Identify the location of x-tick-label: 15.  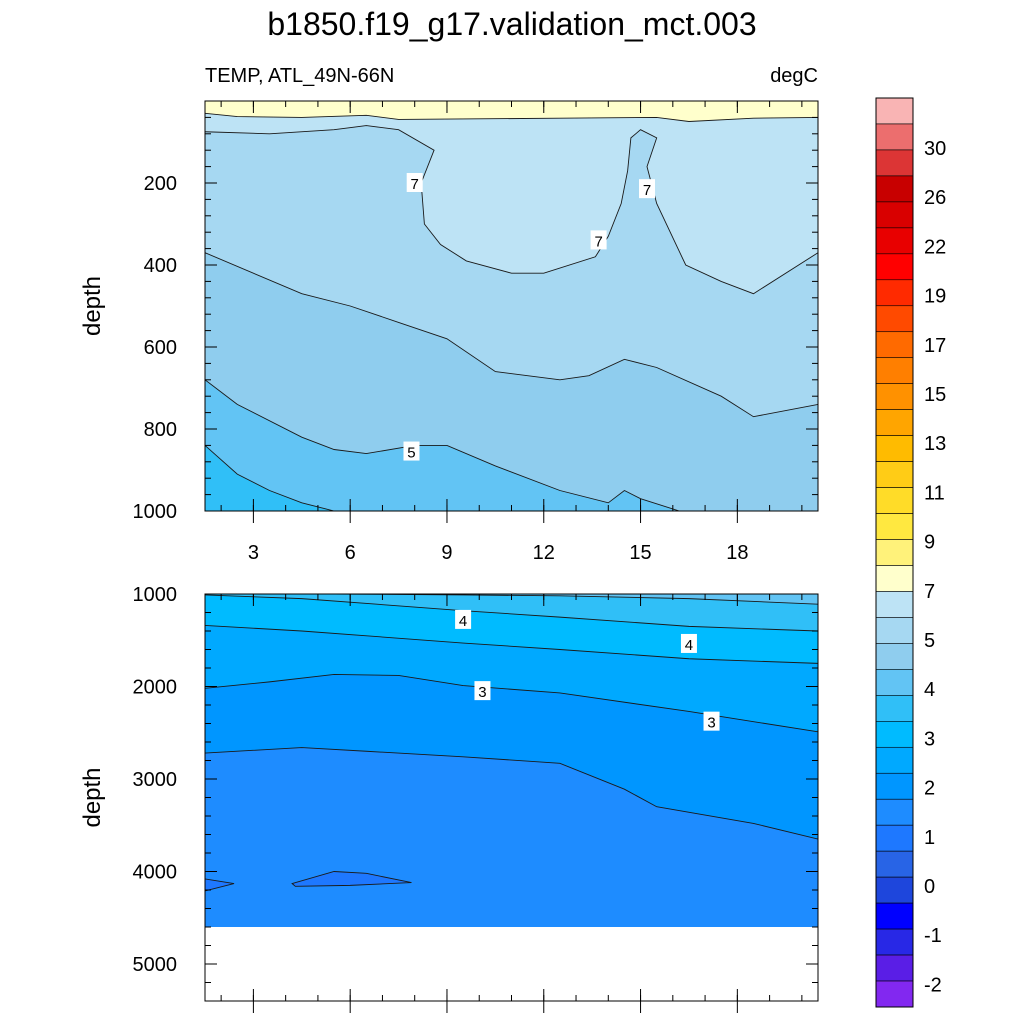
(640, 553).